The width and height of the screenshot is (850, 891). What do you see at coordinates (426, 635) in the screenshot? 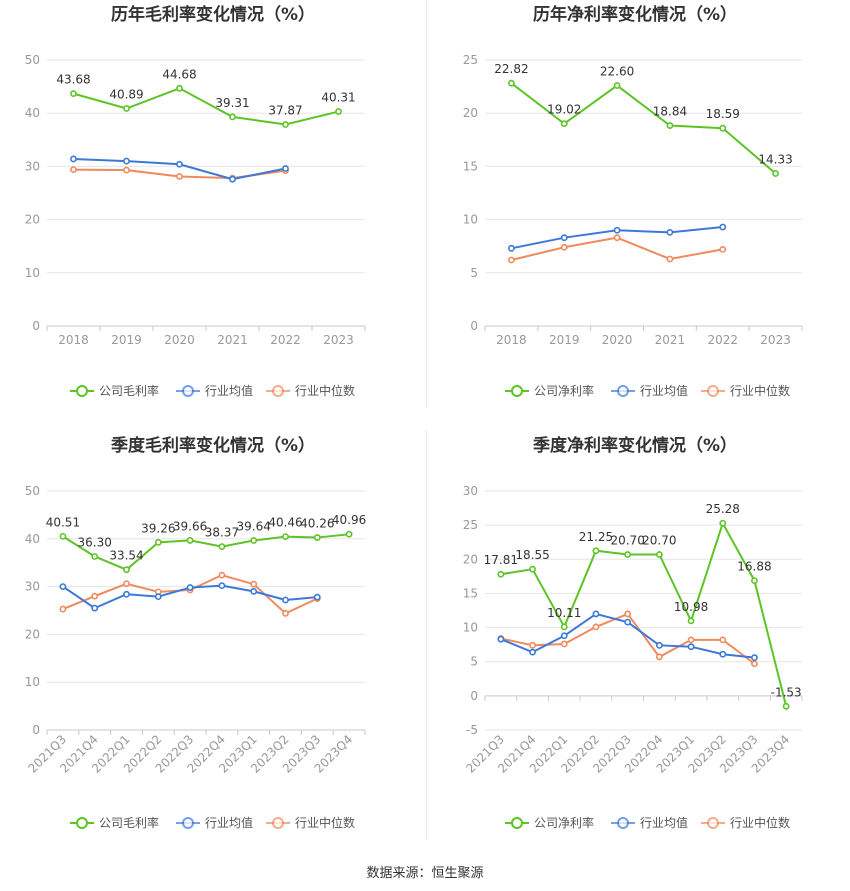
I see `divider-bottom` at bounding box center [426, 635].